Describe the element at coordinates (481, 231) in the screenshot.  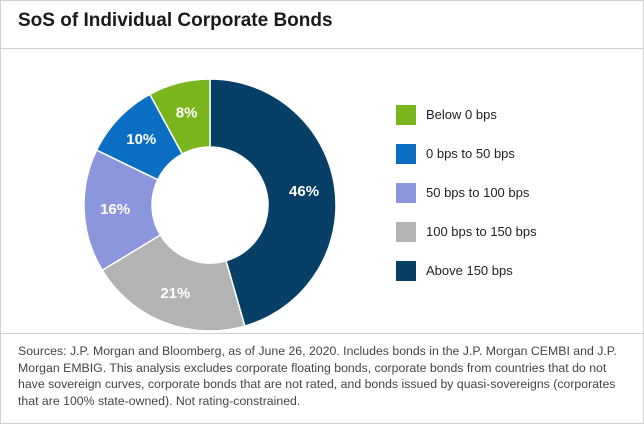
I see `legend-label-3: 100 bps to 150 bps` at that location.